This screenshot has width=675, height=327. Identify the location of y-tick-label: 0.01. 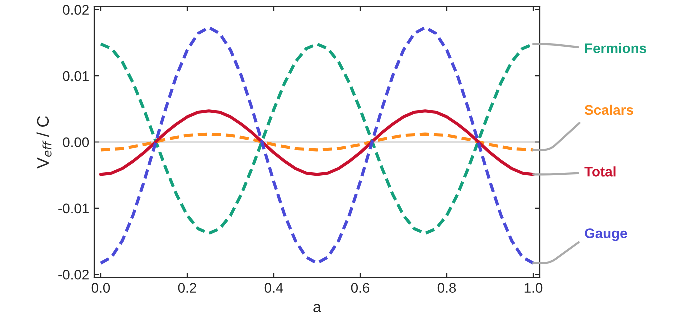
(76, 76).